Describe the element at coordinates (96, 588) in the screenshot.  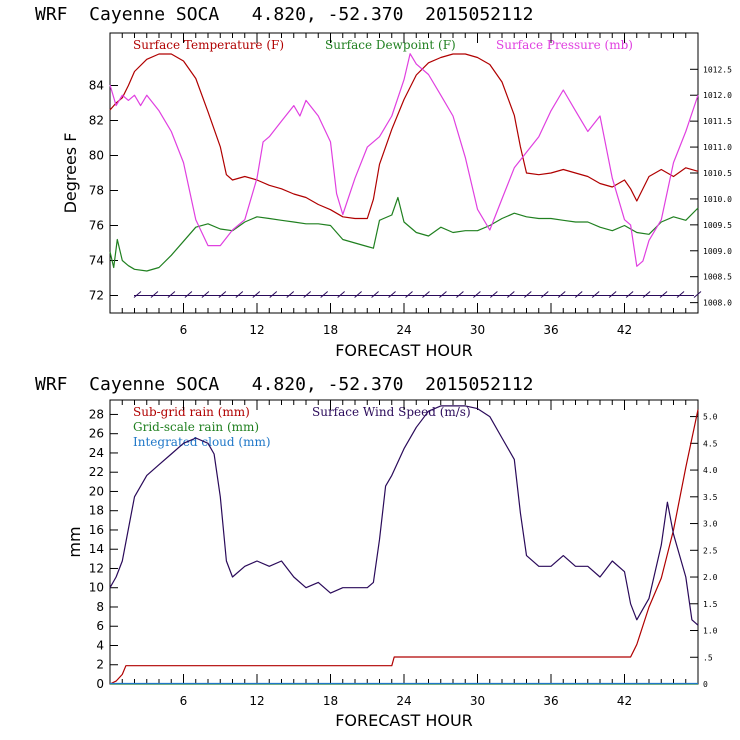
I see `bottom-y-tick-label: 10` at that location.